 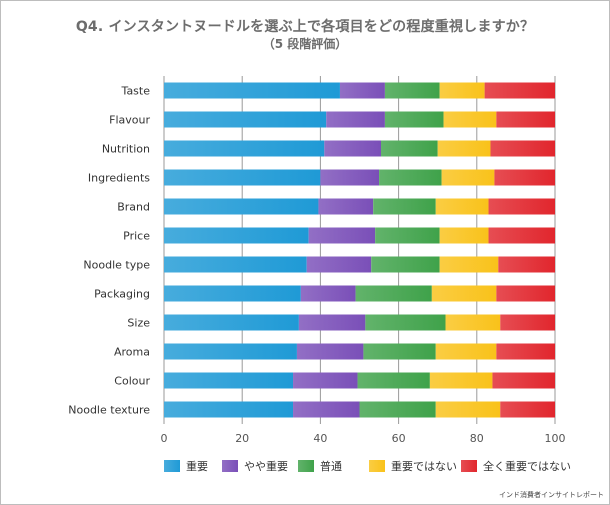 I want to click on legend-label: やや重要, so click(x=266, y=466).